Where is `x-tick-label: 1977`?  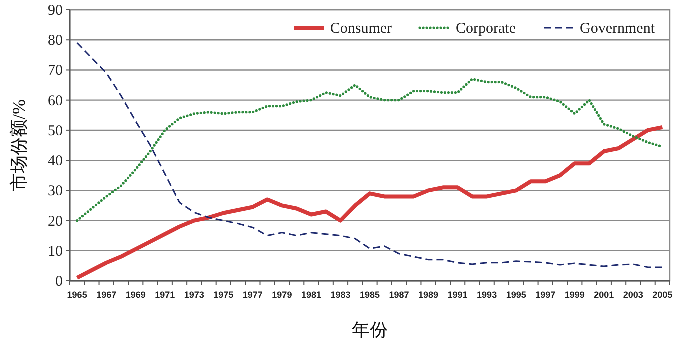 x-tick-label: 1977 is located at coordinates (252, 295).